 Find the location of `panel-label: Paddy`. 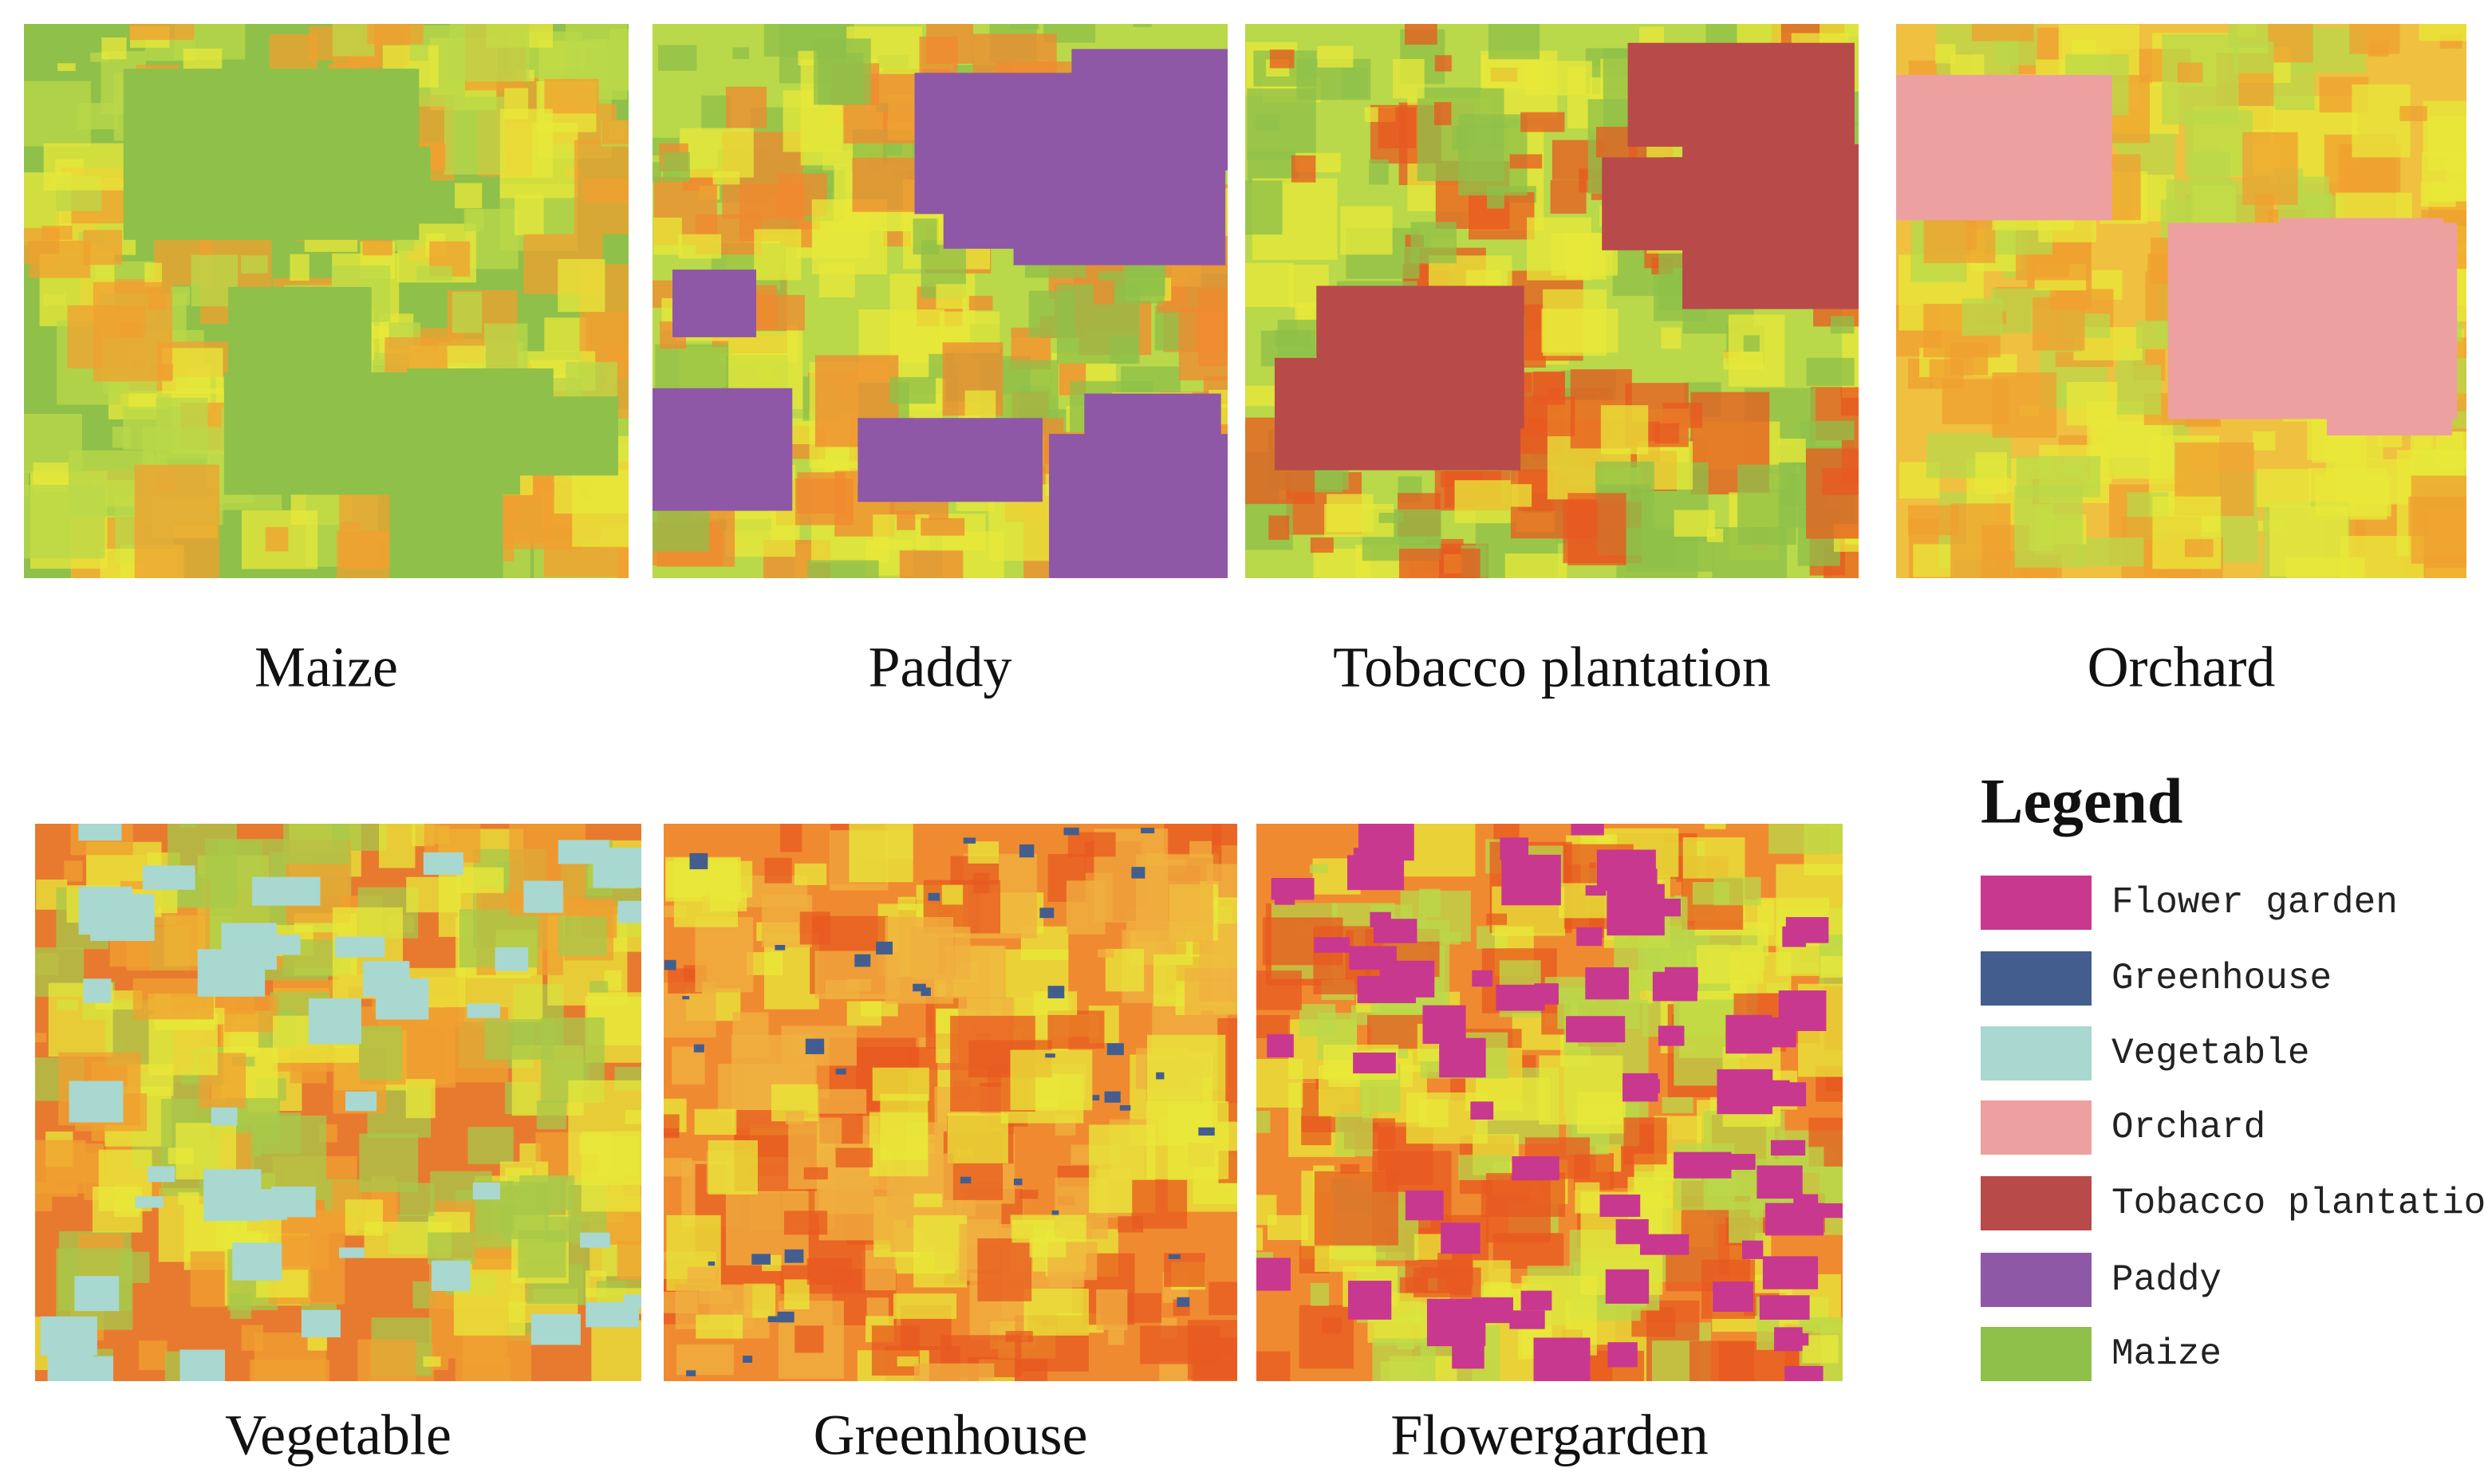

panel-label: Paddy is located at coordinates (941, 667).